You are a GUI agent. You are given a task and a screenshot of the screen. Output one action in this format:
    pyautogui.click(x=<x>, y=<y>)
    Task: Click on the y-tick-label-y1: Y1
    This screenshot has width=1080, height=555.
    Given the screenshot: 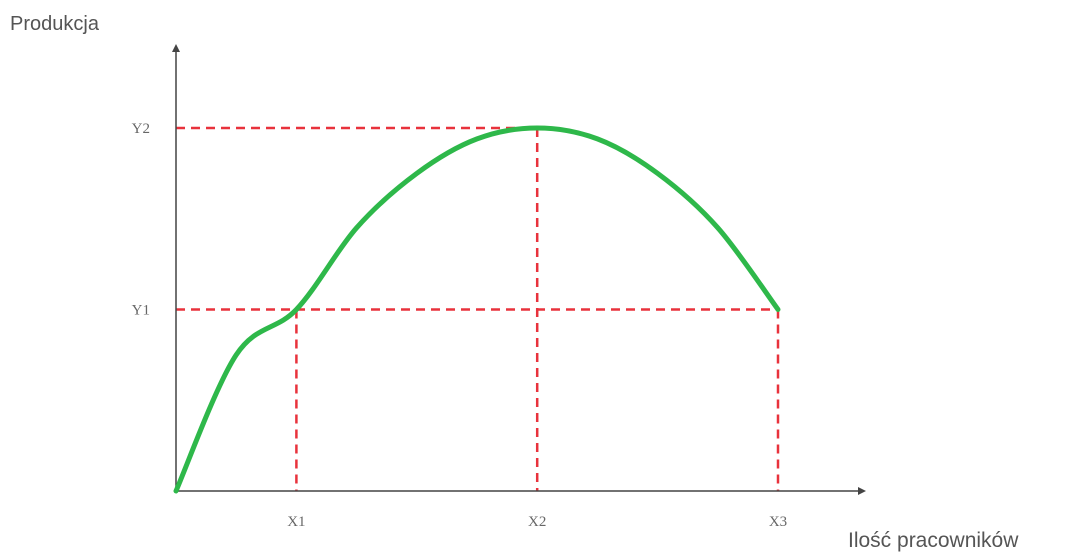 What is the action you would take?
    pyautogui.click(x=141, y=311)
    